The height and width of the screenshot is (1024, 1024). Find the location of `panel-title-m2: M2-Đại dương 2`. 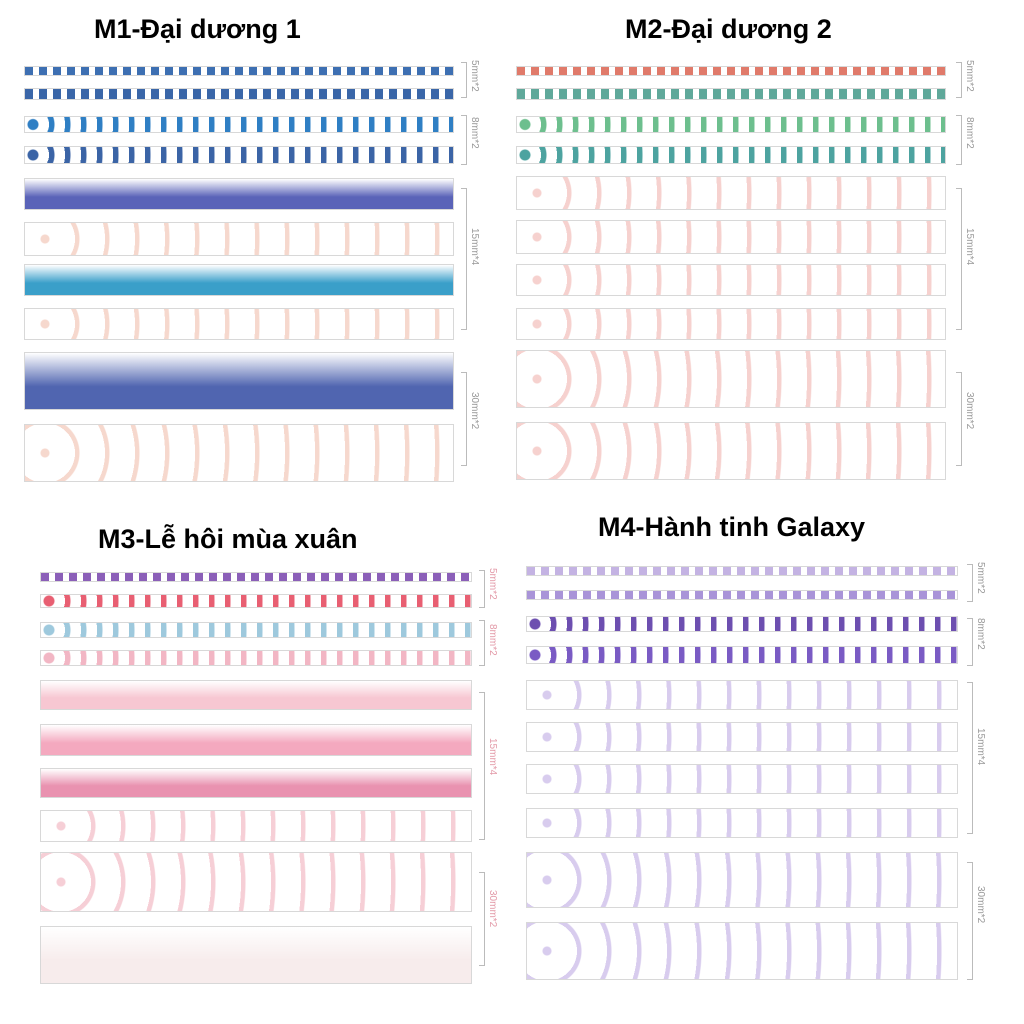

panel-title-m2: M2-Đại dương 2 is located at coordinates (728, 29).